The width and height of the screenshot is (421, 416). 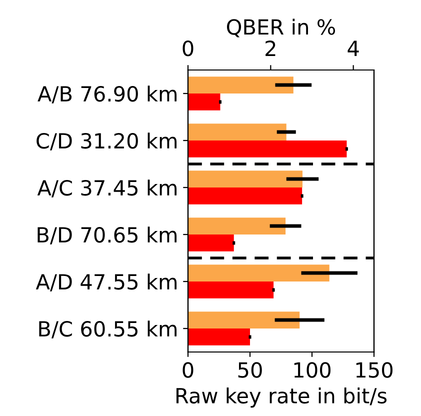 What do you see at coordinates (108, 329) in the screenshot?
I see `y-tick-label: B/C 60.55 km` at bounding box center [108, 329].